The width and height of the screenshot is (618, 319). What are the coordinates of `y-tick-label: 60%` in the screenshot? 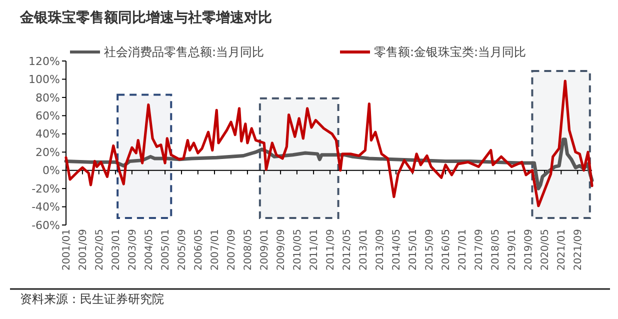 It's located at (48, 116).